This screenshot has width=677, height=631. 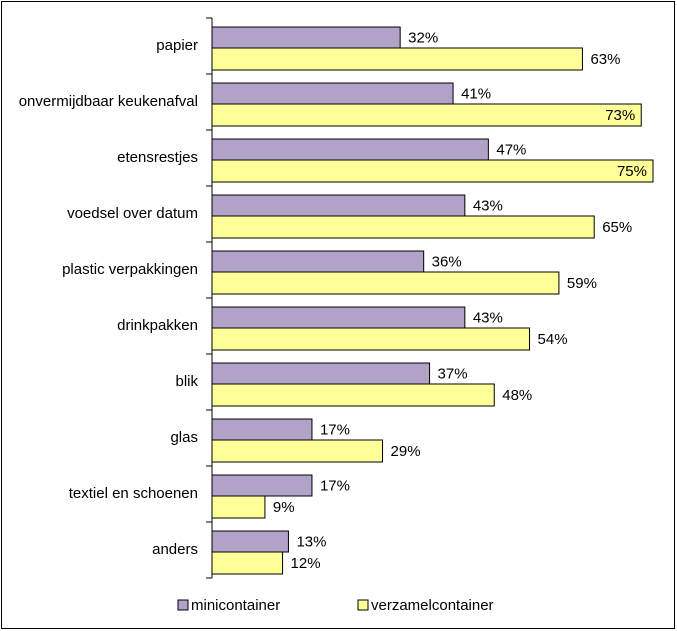 I want to click on data-label: 12%, so click(x=306, y=563).